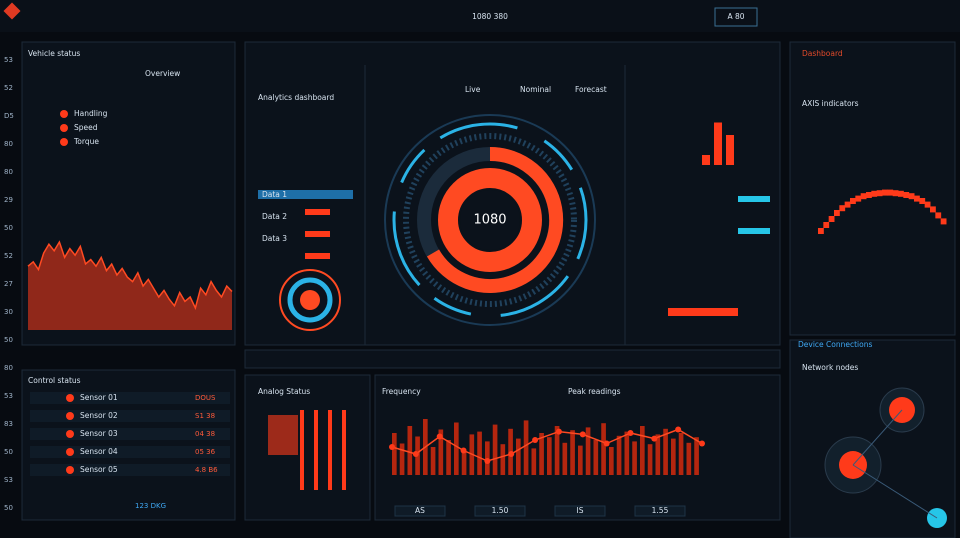 This screenshot has width=960, height=538. Describe the element at coordinates (86, 141) in the screenshot. I see `row-label: Torque` at that location.